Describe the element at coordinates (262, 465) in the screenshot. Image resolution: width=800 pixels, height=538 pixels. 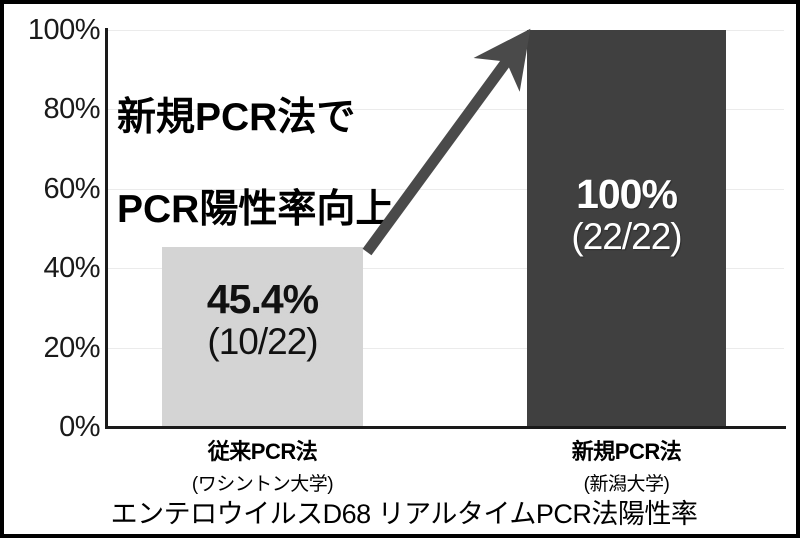
I see `x-category-label-conventional: 従来PCR法 (ワシントン大学)` at that location.